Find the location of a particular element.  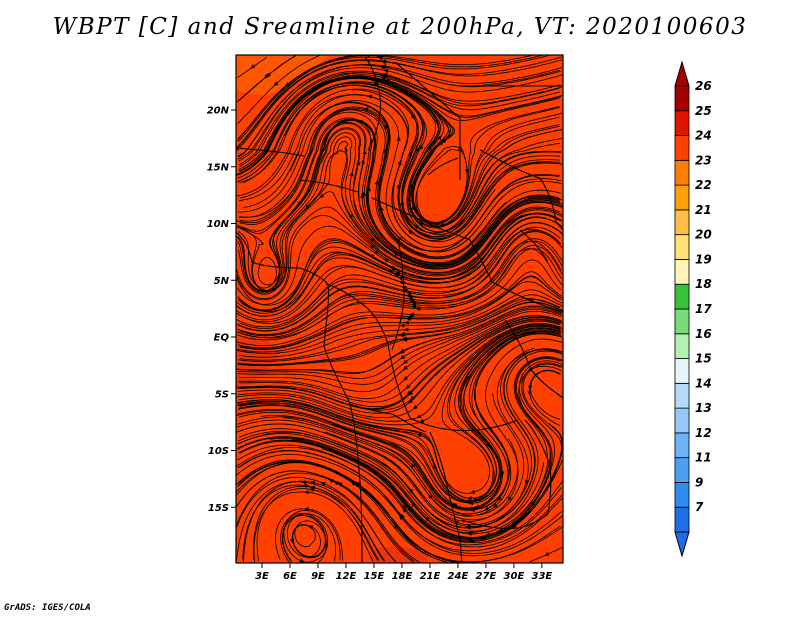

longitude-label: 12E is located at coordinates (346, 576).